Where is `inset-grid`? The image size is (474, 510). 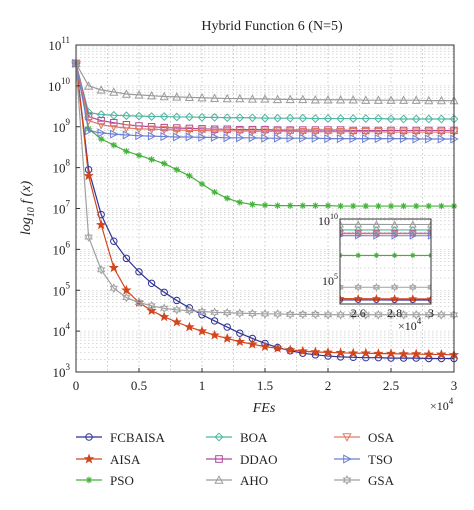 inset-grid is located at coordinates (385, 261).